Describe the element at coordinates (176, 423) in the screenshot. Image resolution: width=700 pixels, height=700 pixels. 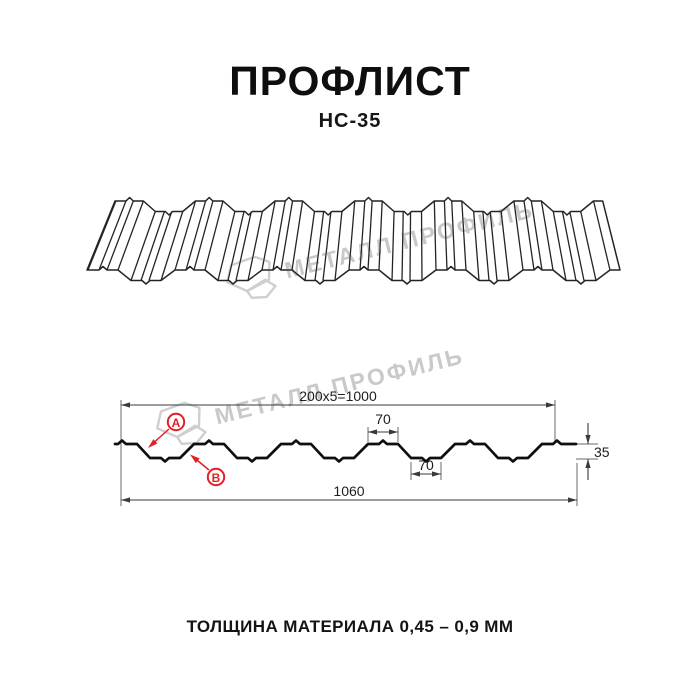
I see `callout-a-label: А` at that location.